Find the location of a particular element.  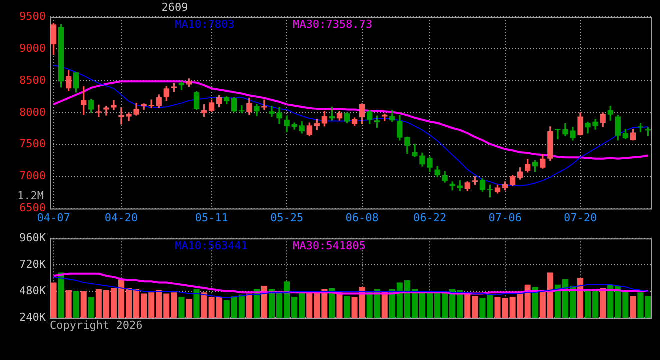

y-tick-label: 8500 is located at coordinates (33, 80).